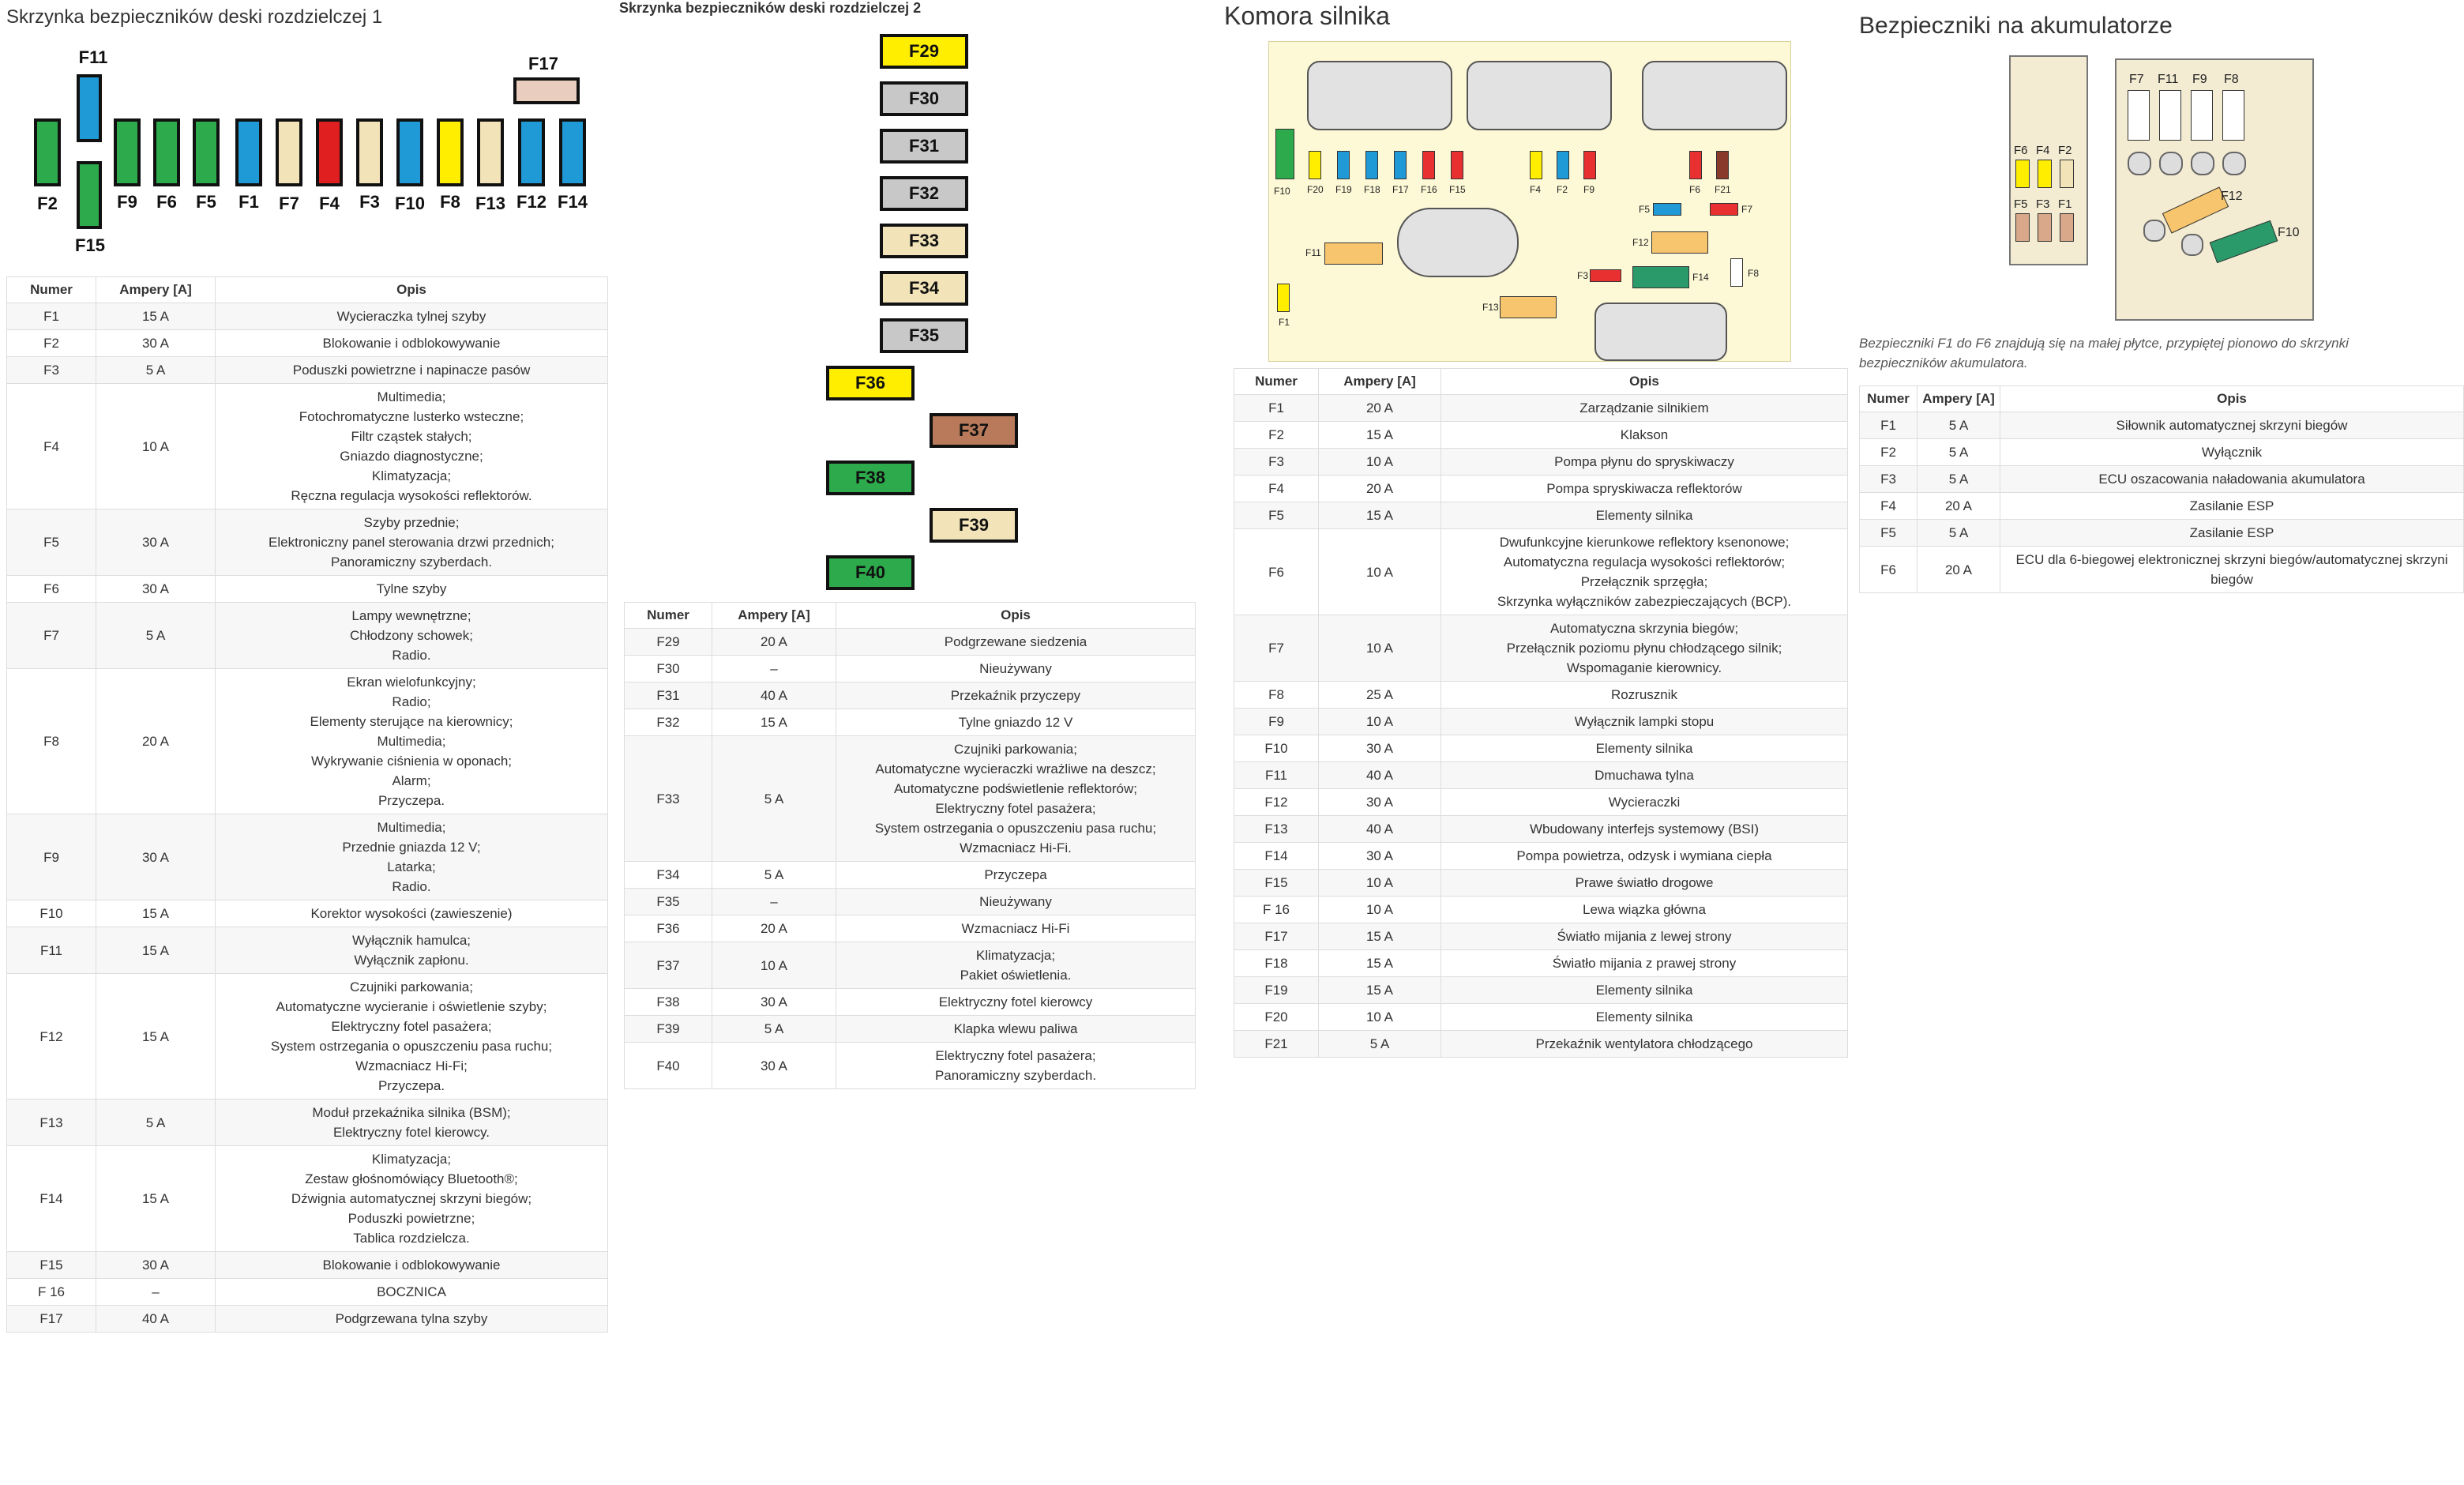 The height and width of the screenshot is (1485, 2464). Describe the element at coordinates (51, 589) in the screenshot. I see `fuse-number-cell: F6` at that location.